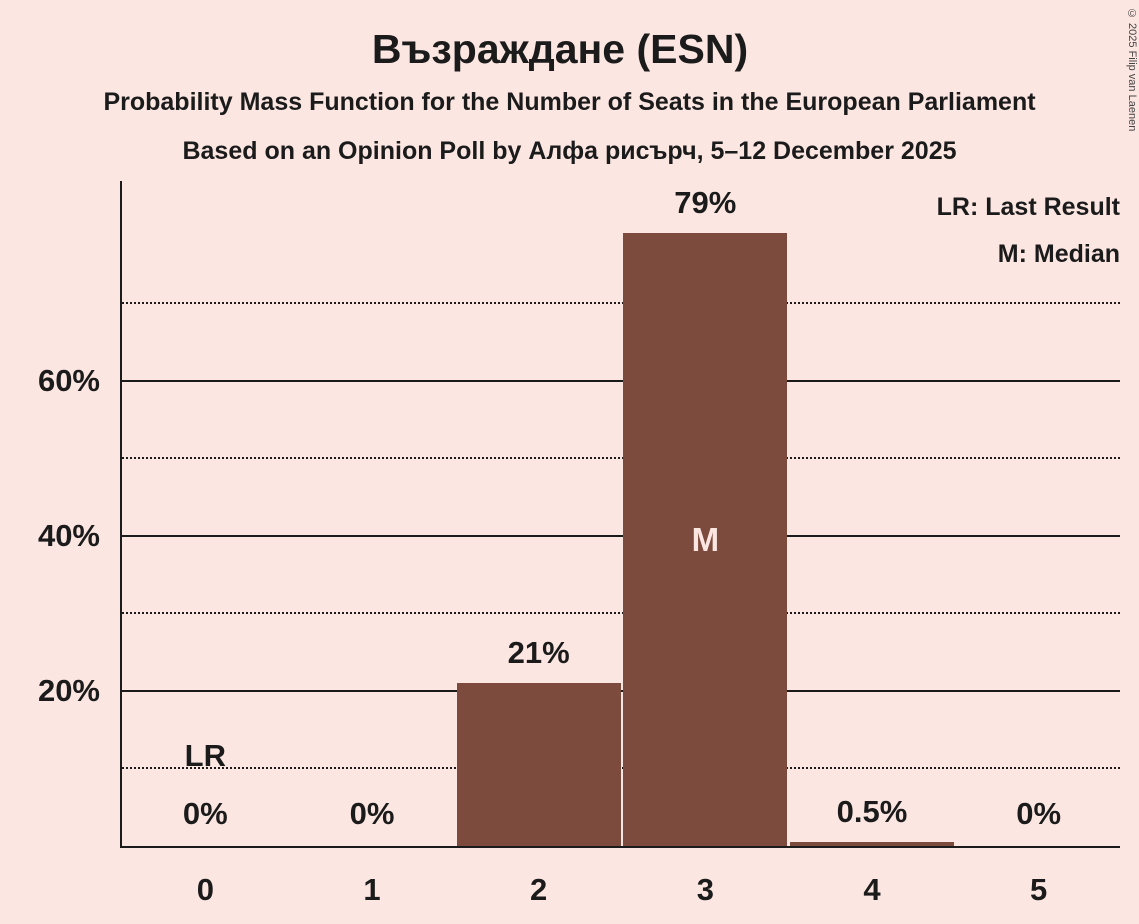 This screenshot has height=924, width=1139. I want to click on legend-last-result: LR: Last Result, so click(1028, 207).